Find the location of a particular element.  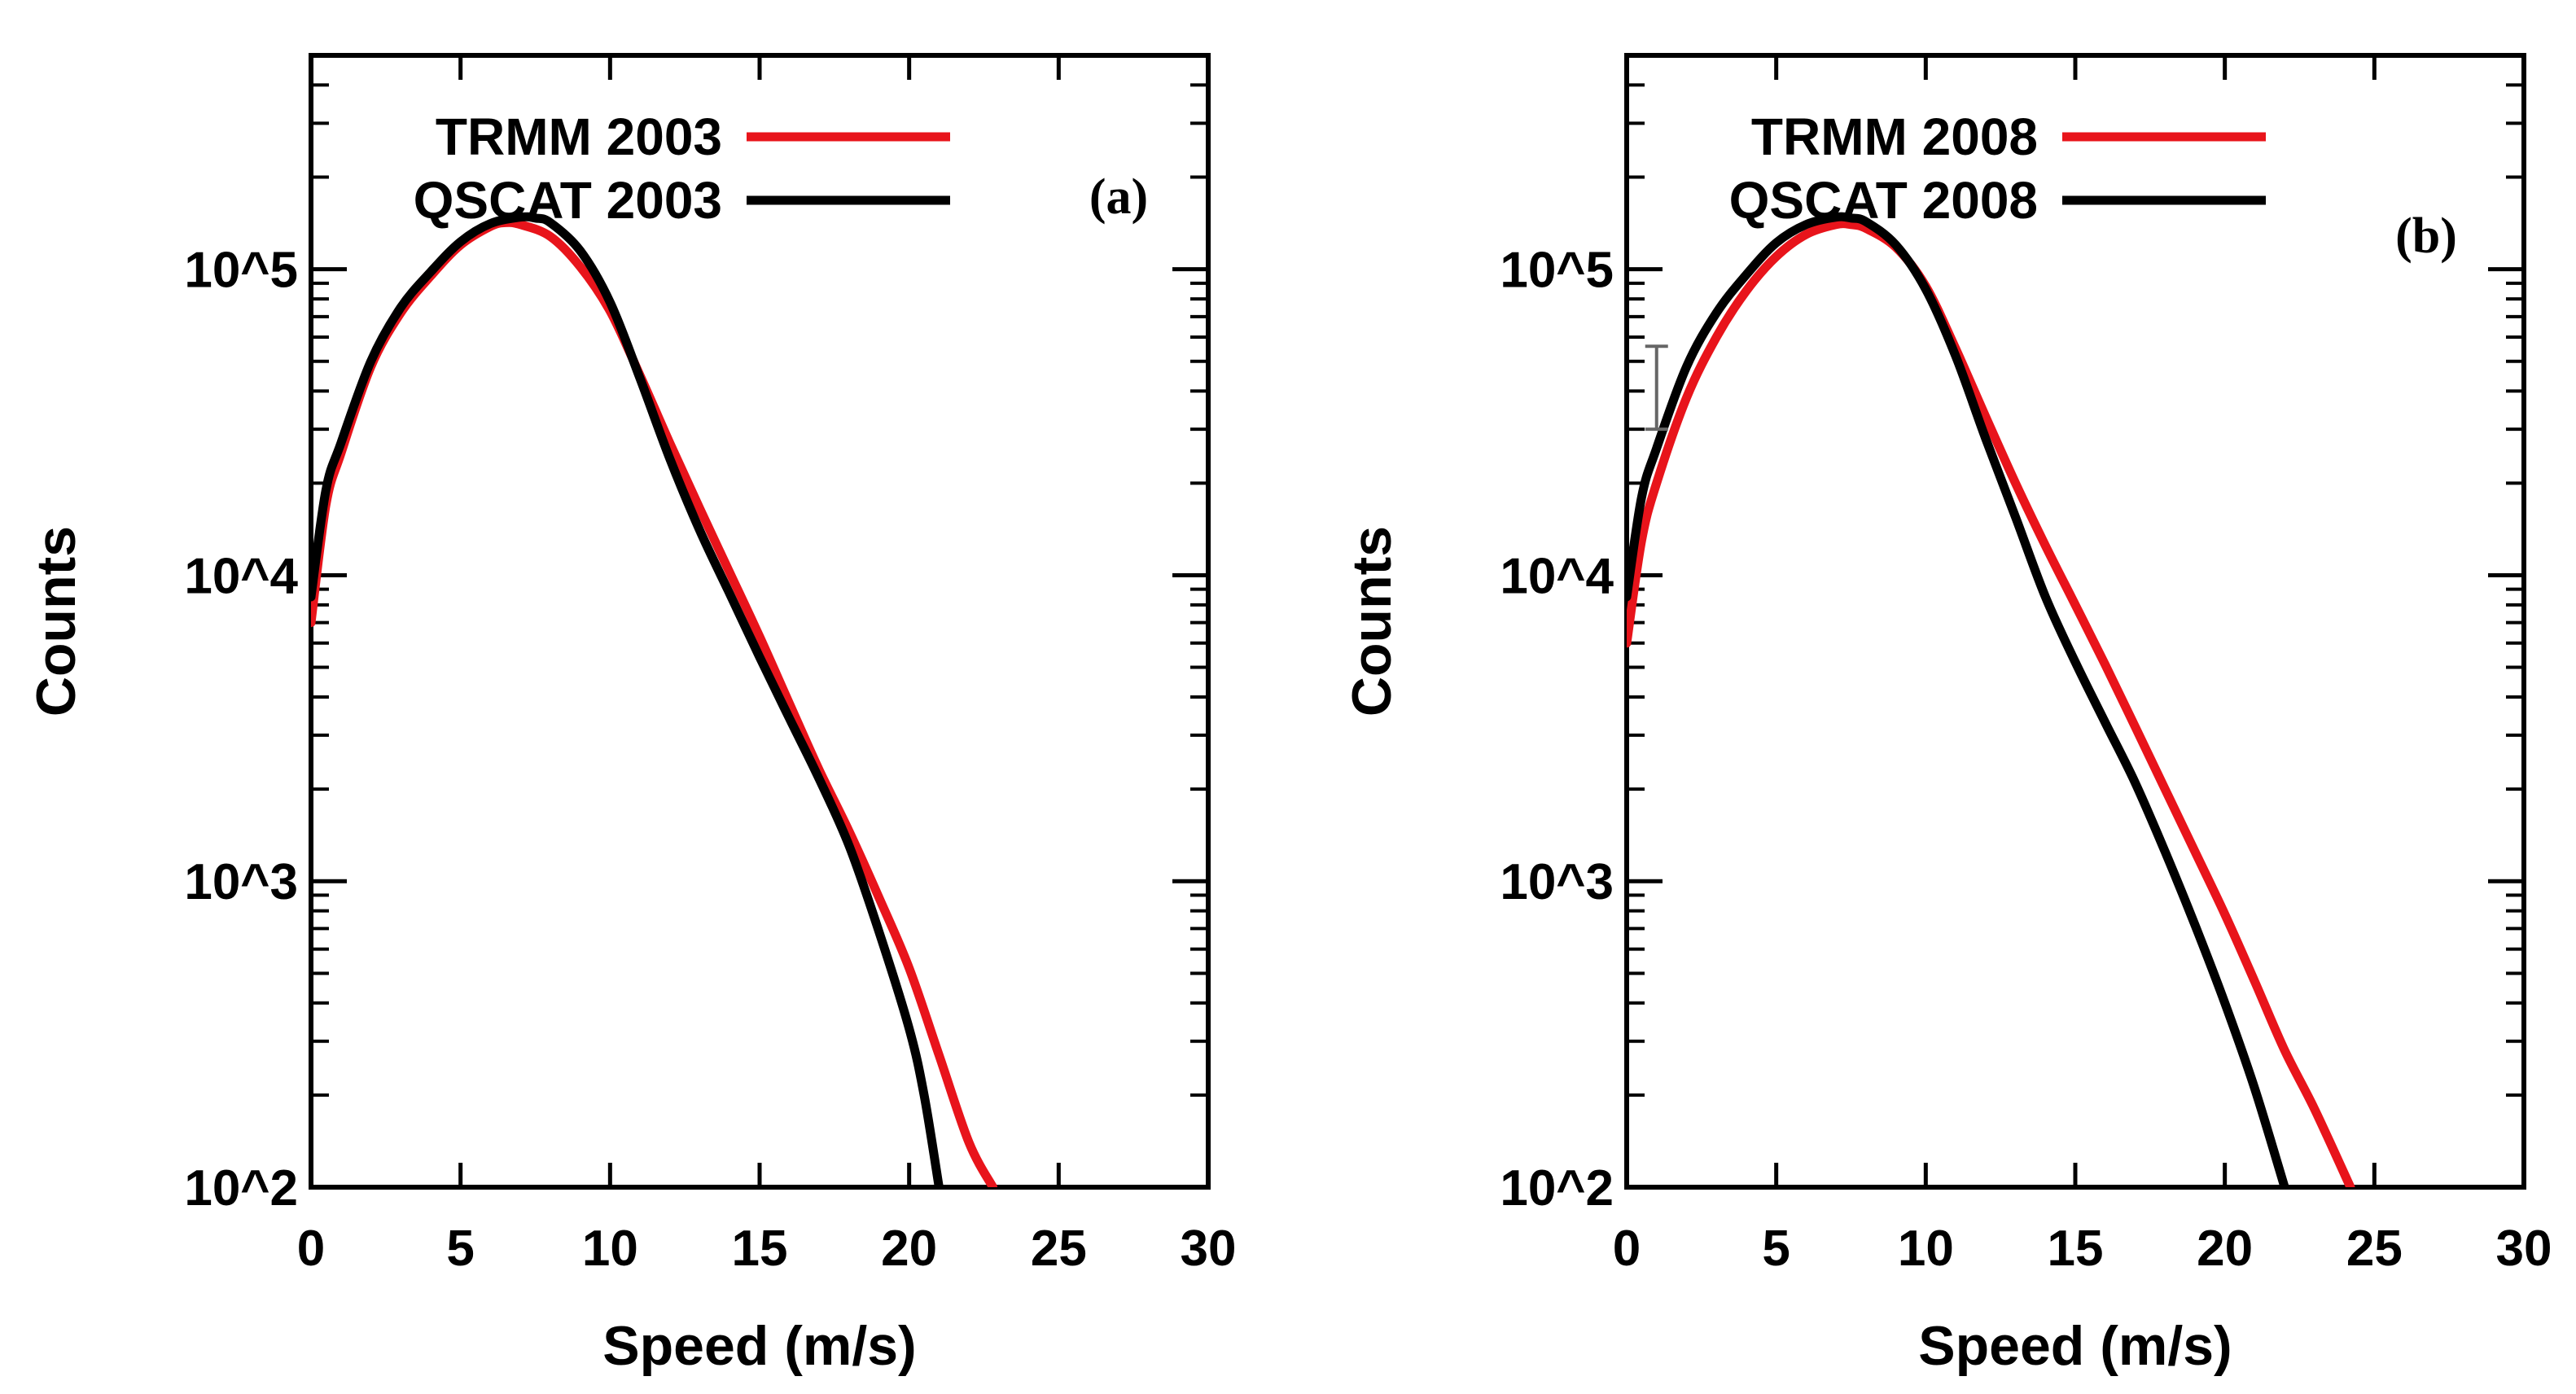

legend-label-trmm-2008: TRMM 2008 is located at coordinates (1894, 136).